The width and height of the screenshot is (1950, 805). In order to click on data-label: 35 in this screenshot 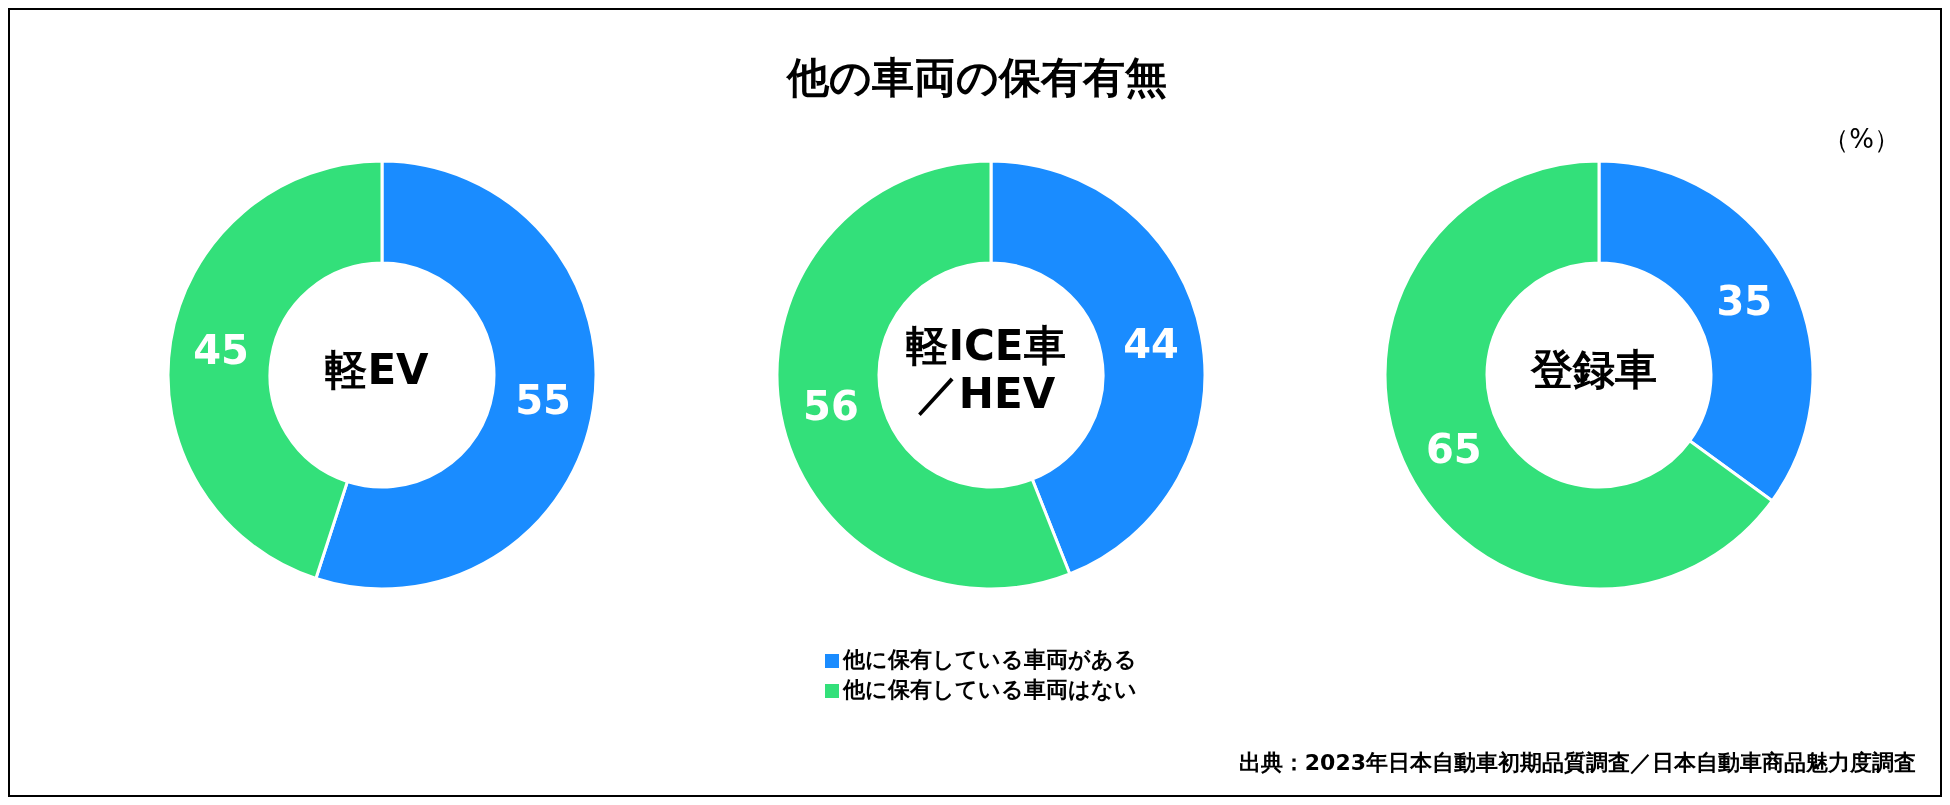, I will do `click(1744, 301)`.